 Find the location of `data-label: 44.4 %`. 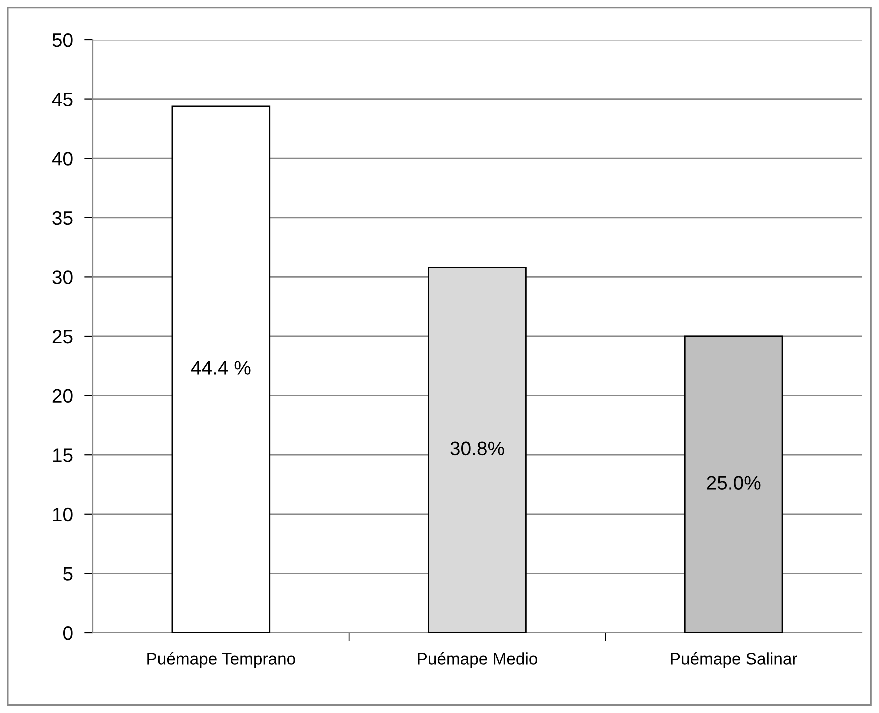

data-label: 44.4 % is located at coordinates (221, 368).